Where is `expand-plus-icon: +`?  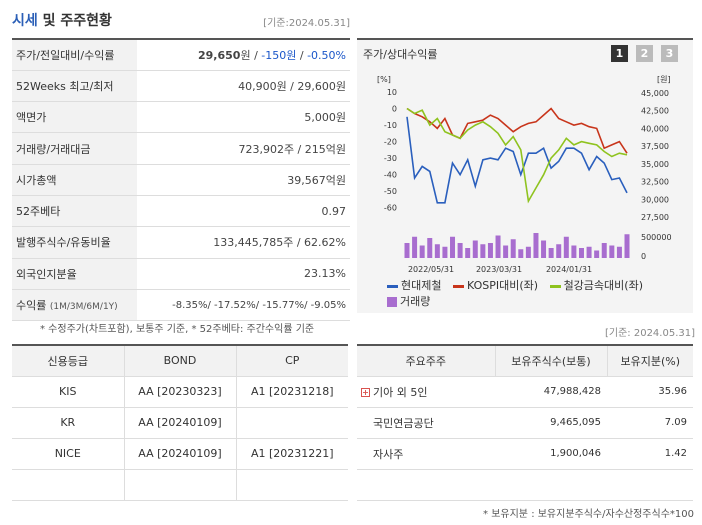 expand-plus-icon: + is located at coordinates (365, 392).